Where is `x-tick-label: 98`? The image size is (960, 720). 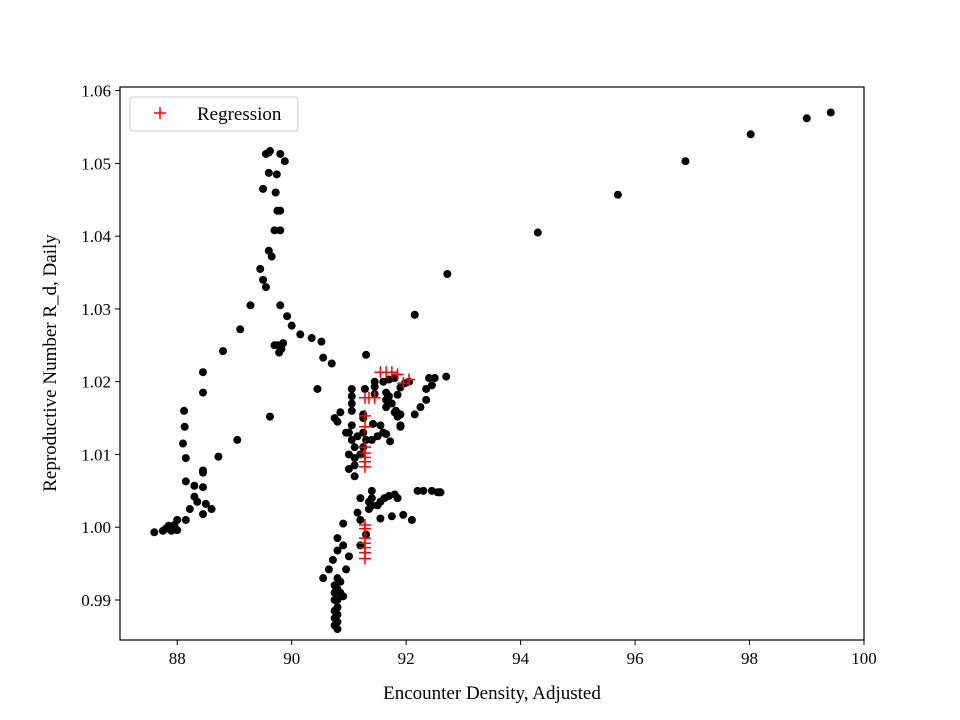 x-tick-label: 98 is located at coordinates (749, 658).